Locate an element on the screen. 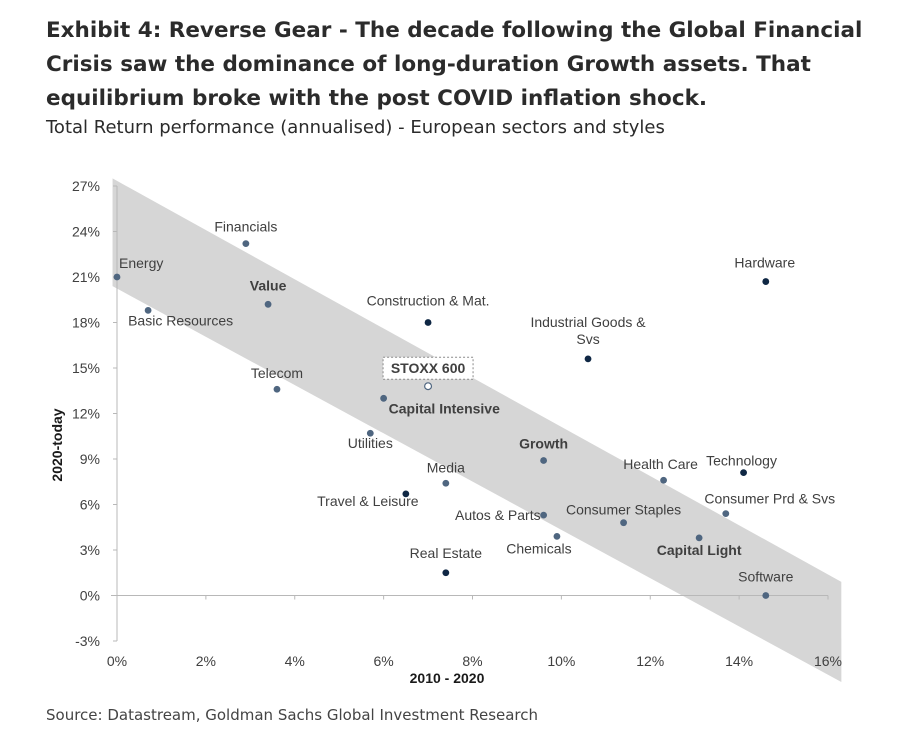  y-tick-label: 15% is located at coordinates (86, 368).